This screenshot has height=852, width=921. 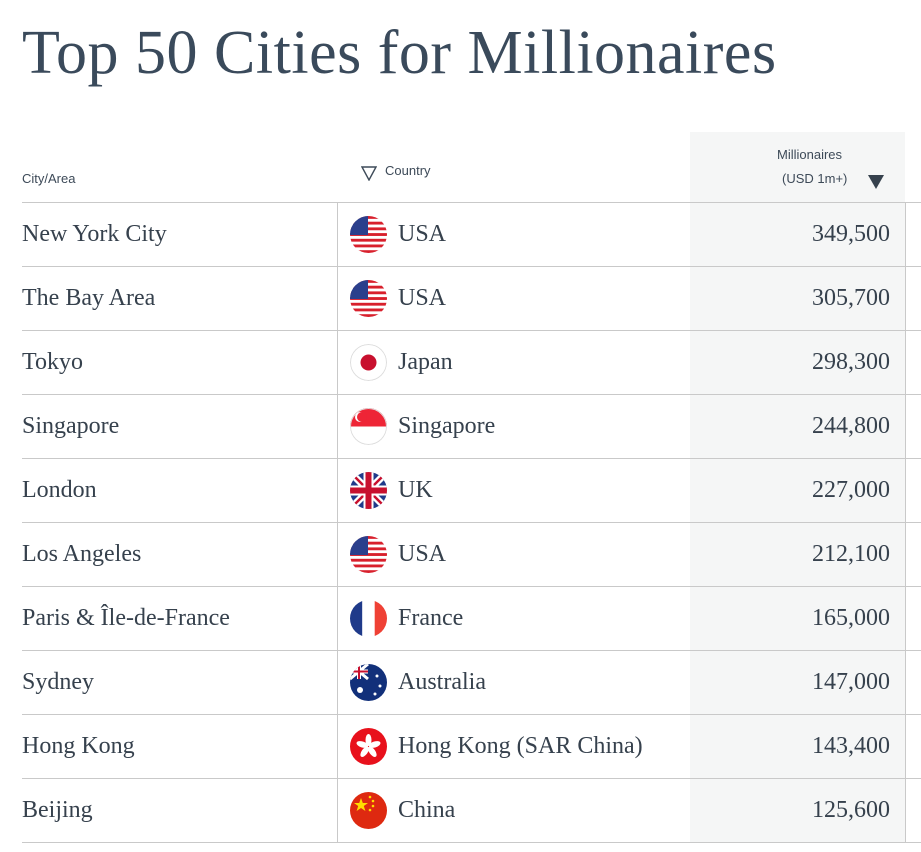 What do you see at coordinates (368, 810) in the screenshot?
I see `cn-flag-icon` at bounding box center [368, 810].